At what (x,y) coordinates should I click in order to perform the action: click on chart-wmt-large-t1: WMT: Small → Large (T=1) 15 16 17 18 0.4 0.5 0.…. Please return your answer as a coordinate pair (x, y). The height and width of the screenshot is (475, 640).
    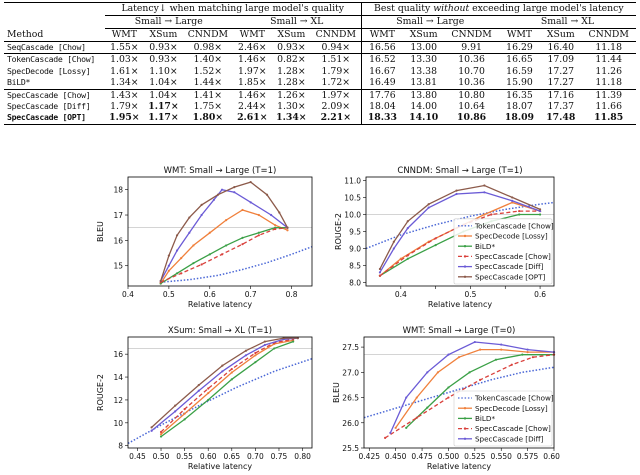
    Looking at the image, I should click on (204, 237).